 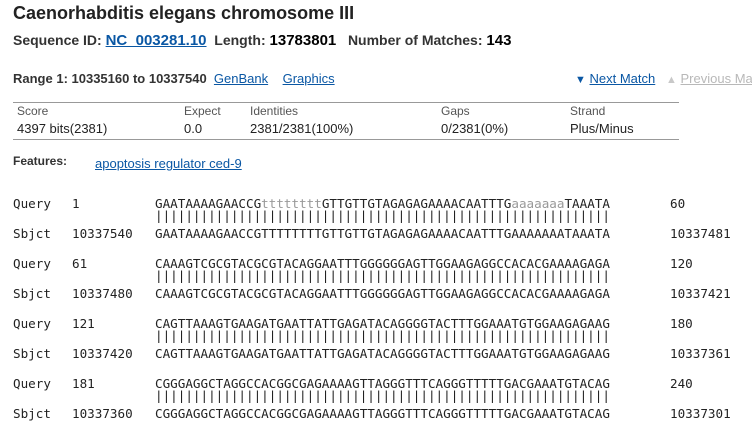 What do you see at coordinates (681, 263) in the screenshot?
I see `query-end: 120` at bounding box center [681, 263].